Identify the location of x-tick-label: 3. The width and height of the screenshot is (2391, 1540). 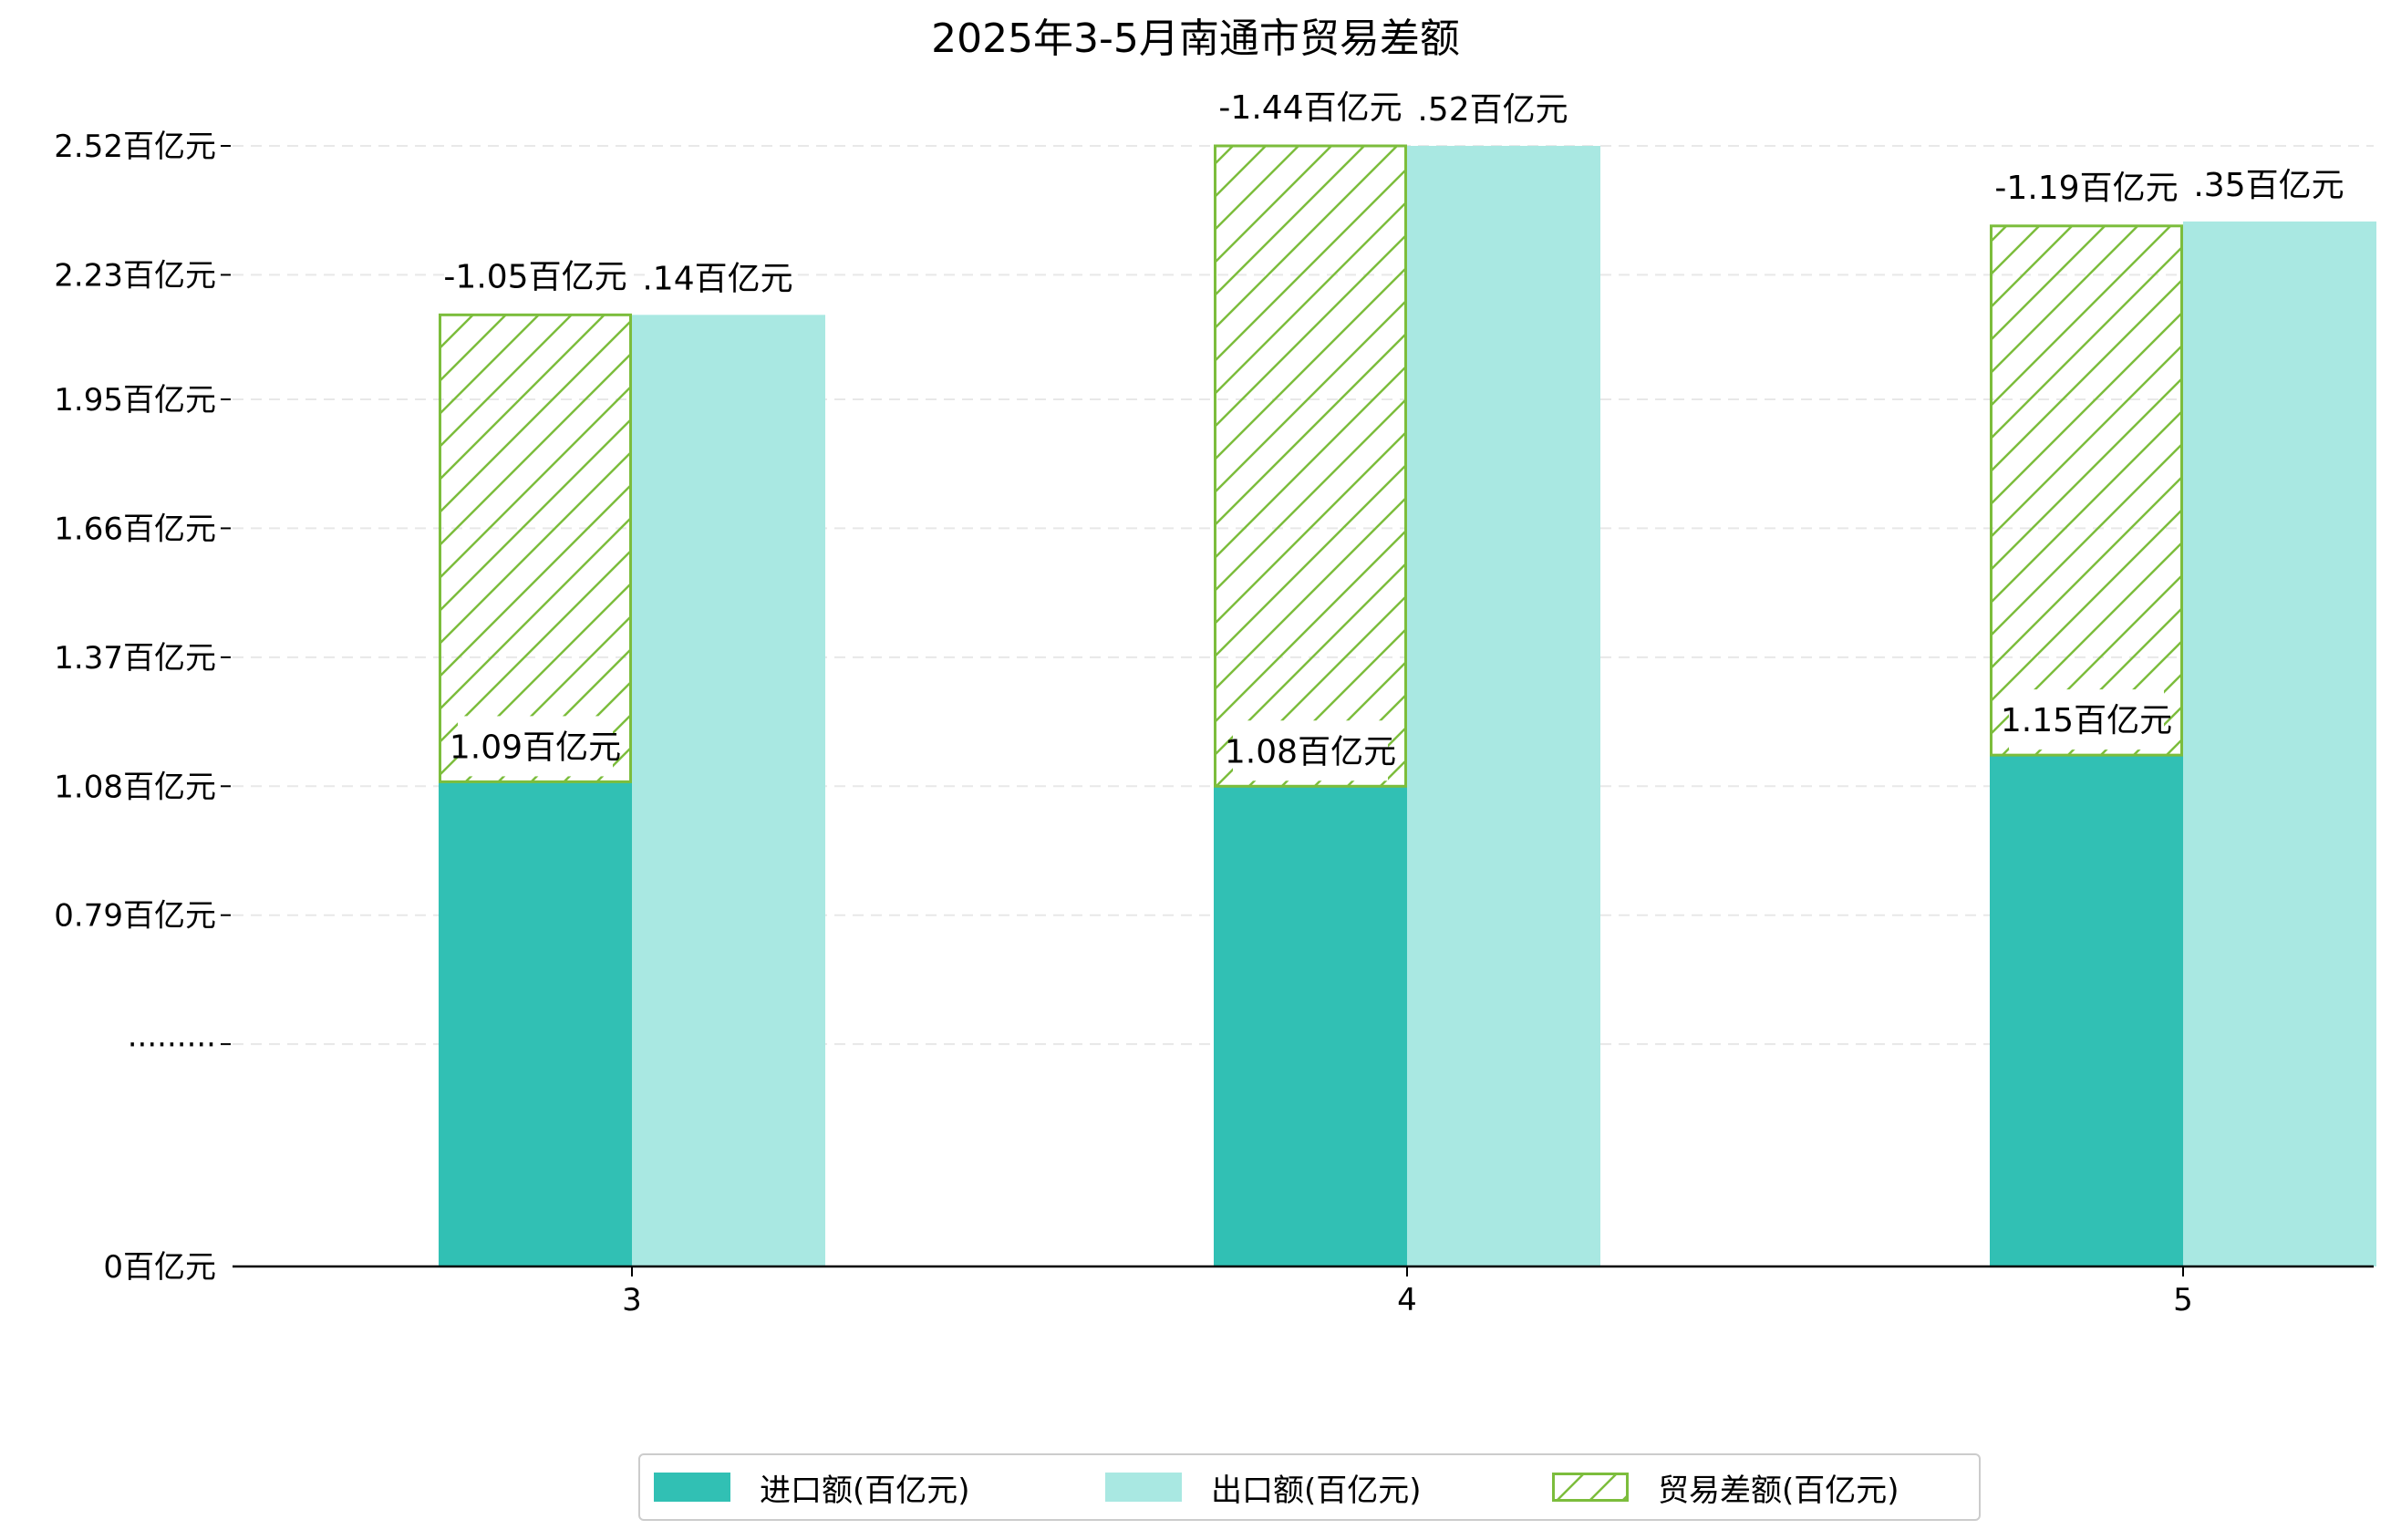
(632, 1300).